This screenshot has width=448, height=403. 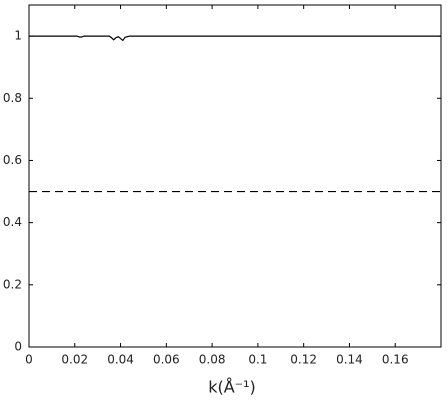 I want to click on y-tick-label: 0.6, so click(x=12, y=160).